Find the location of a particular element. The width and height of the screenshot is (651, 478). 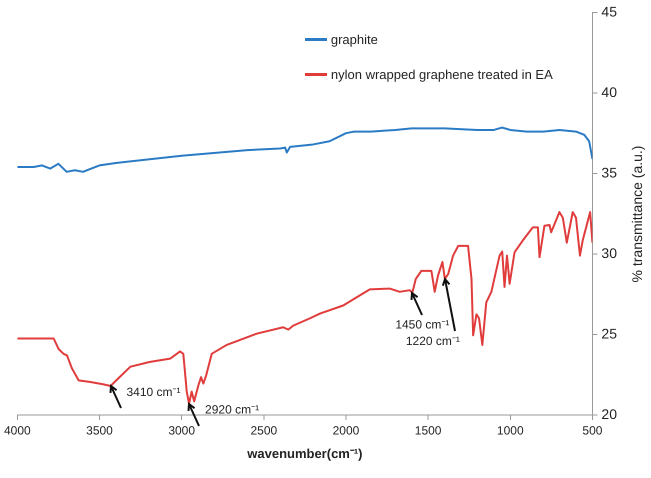

legend-label: nylon wrapped graphene treated in EA is located at coordinates (441, 74).